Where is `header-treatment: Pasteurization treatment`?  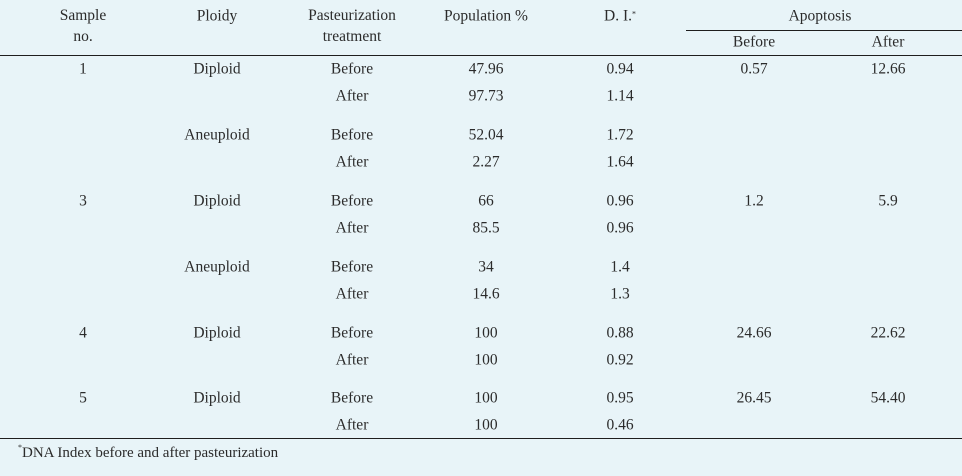
header-treatment: Pasteurization treatment is located at coordinates (352, 26).